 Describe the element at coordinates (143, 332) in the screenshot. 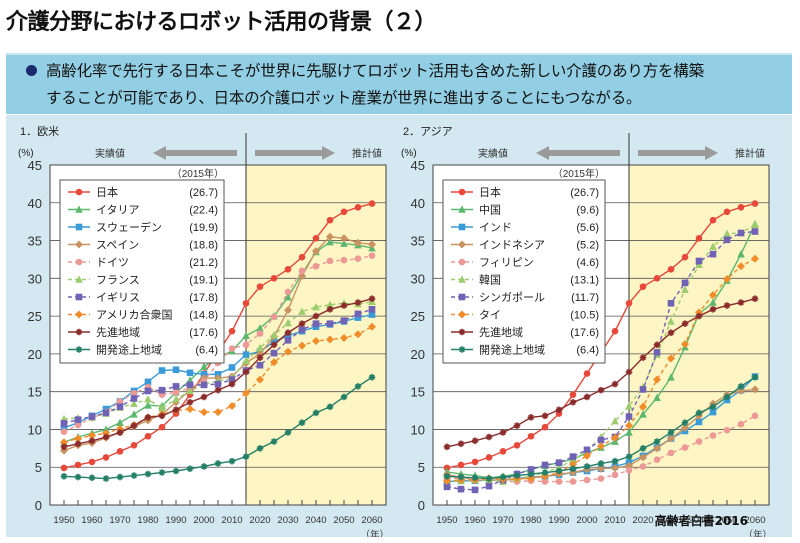

I see `legend-item: 先進地域 (17.6)` at that location.